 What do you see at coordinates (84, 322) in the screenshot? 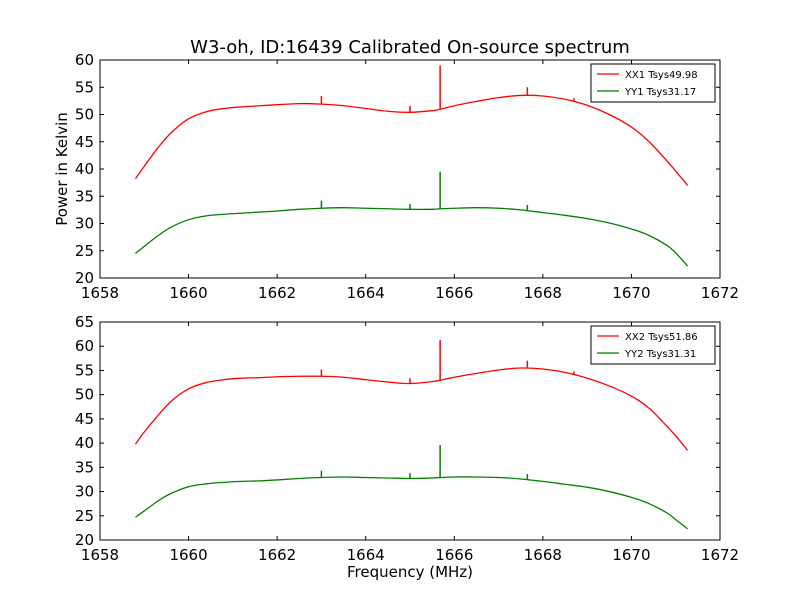
I see `y-tick-label: 65` at bounding box center [84, 322].